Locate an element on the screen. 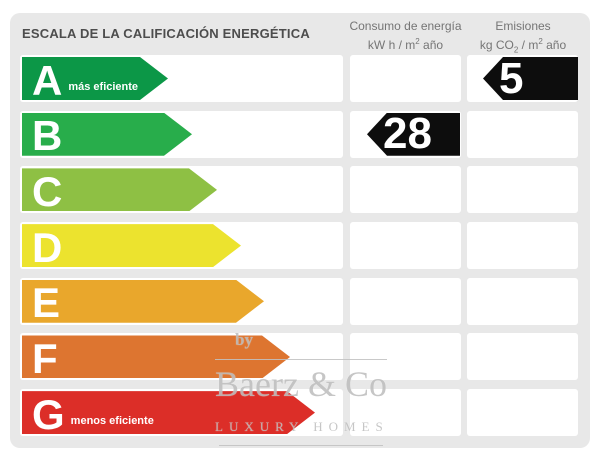 This screenshot has height=462, width=600. rating-label-c is located at coordinates (65, 207).